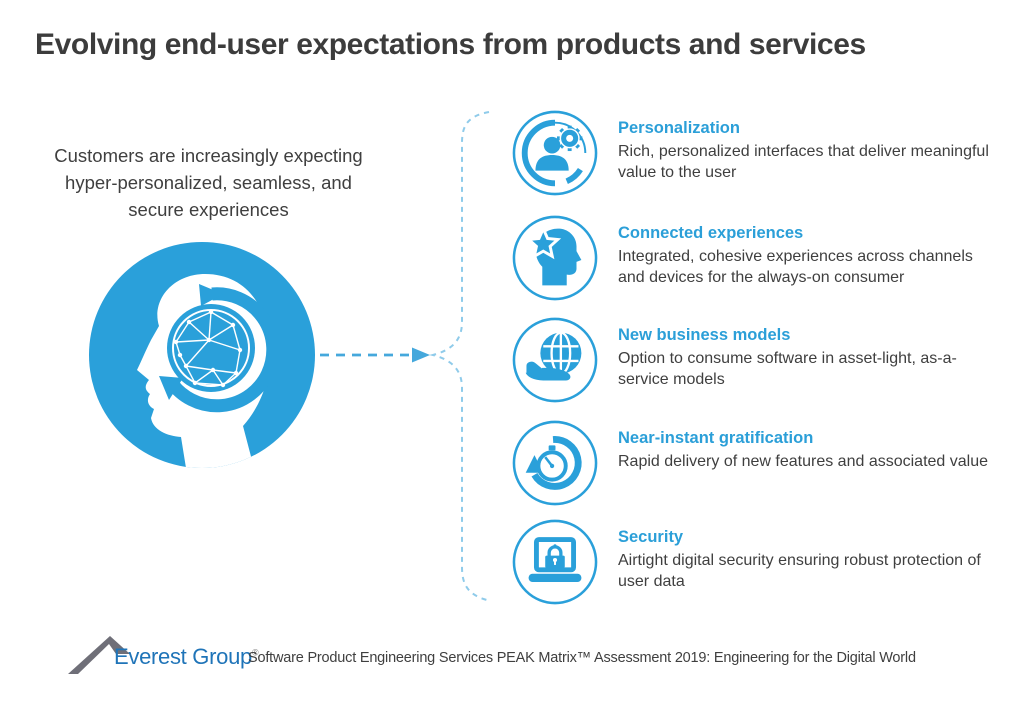  What do you see at coordinates (555, 463) in the screenshot?
I see `stopwatch-cycle-icon` at bounding box center [555, 463].